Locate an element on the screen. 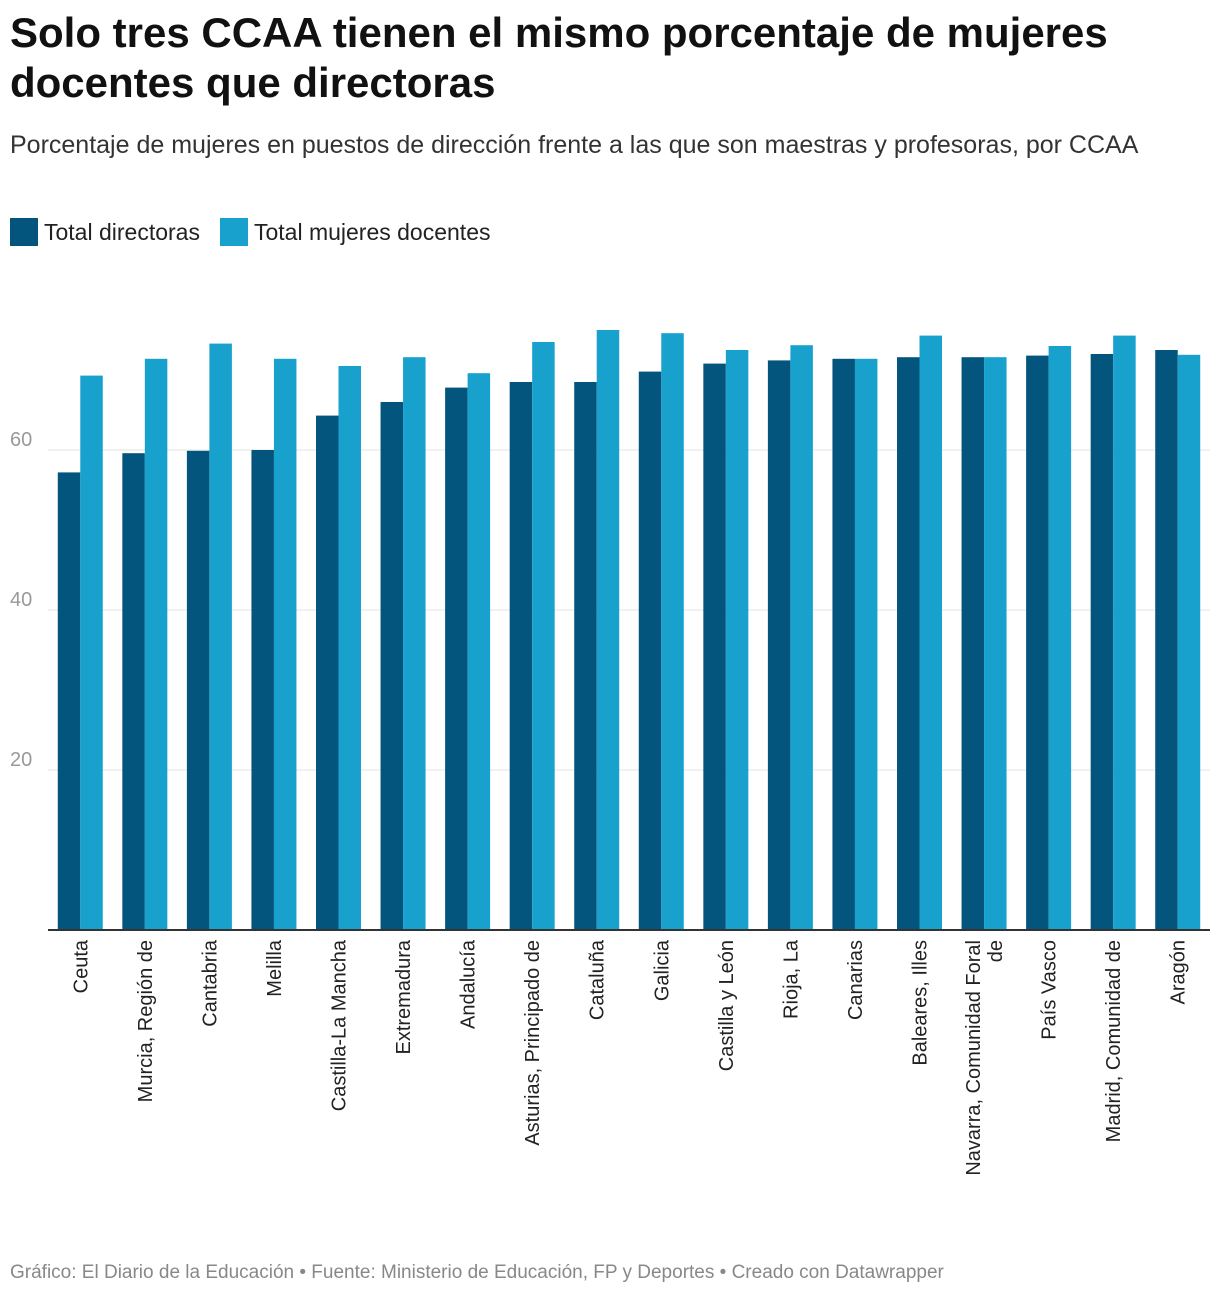 Image resolution: width=1220 pixels, height=1300 pixels. legend-label-directoras: Total directoras is located at coordinates (122, 231).